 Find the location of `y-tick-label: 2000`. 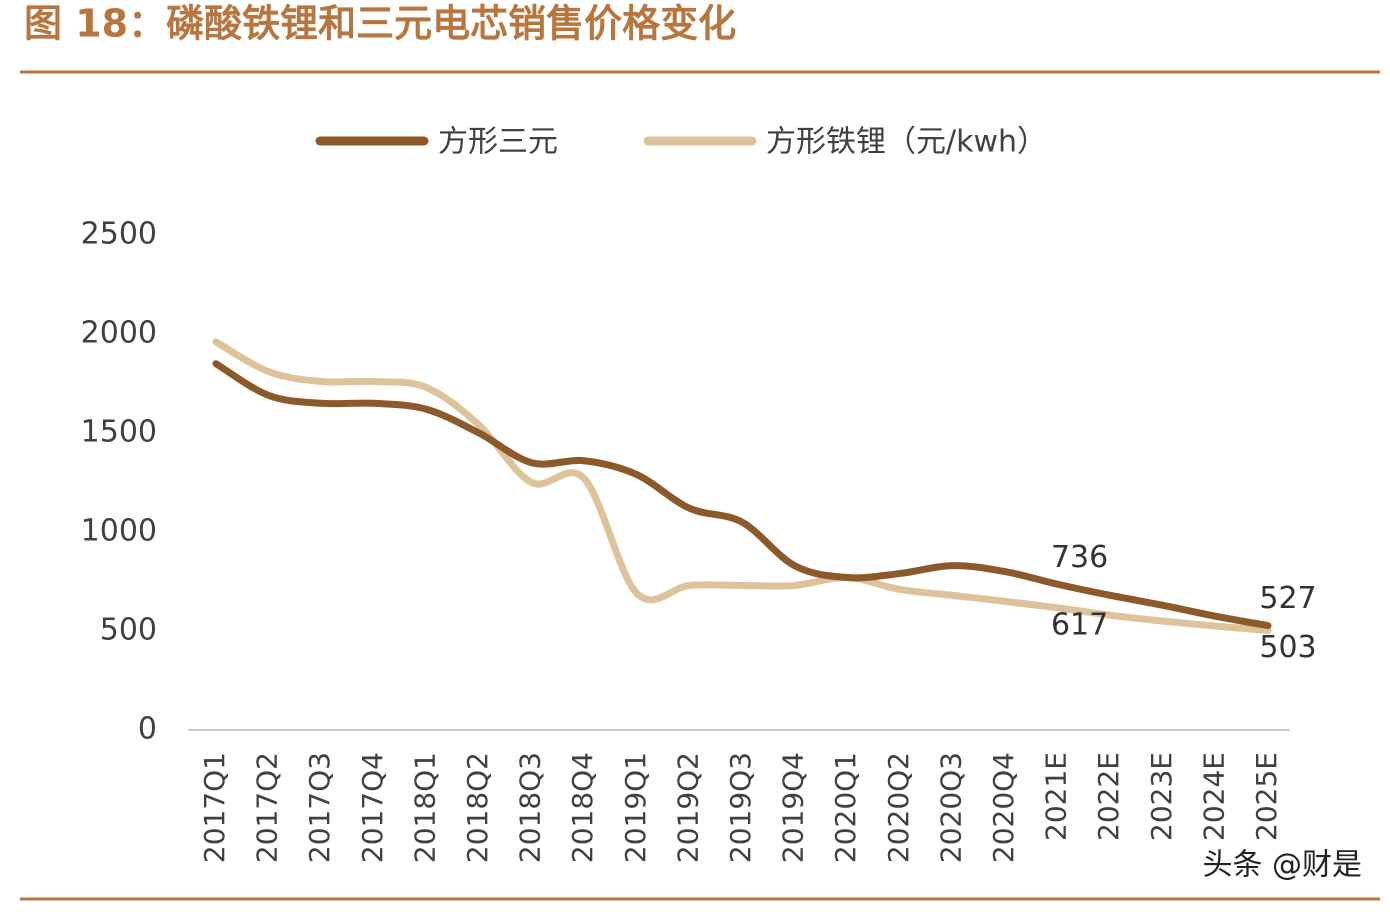

y-tick-label: 2000 is located at coordinates (119, 333).